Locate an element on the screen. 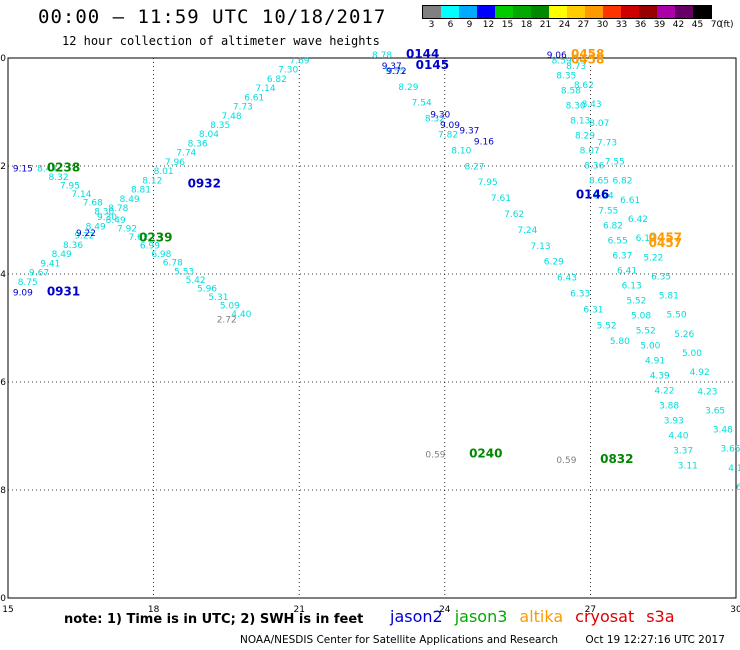 The width and height of the screenshot is (740, 650). value-label: 9.15 is located at coordinates (23, 169).